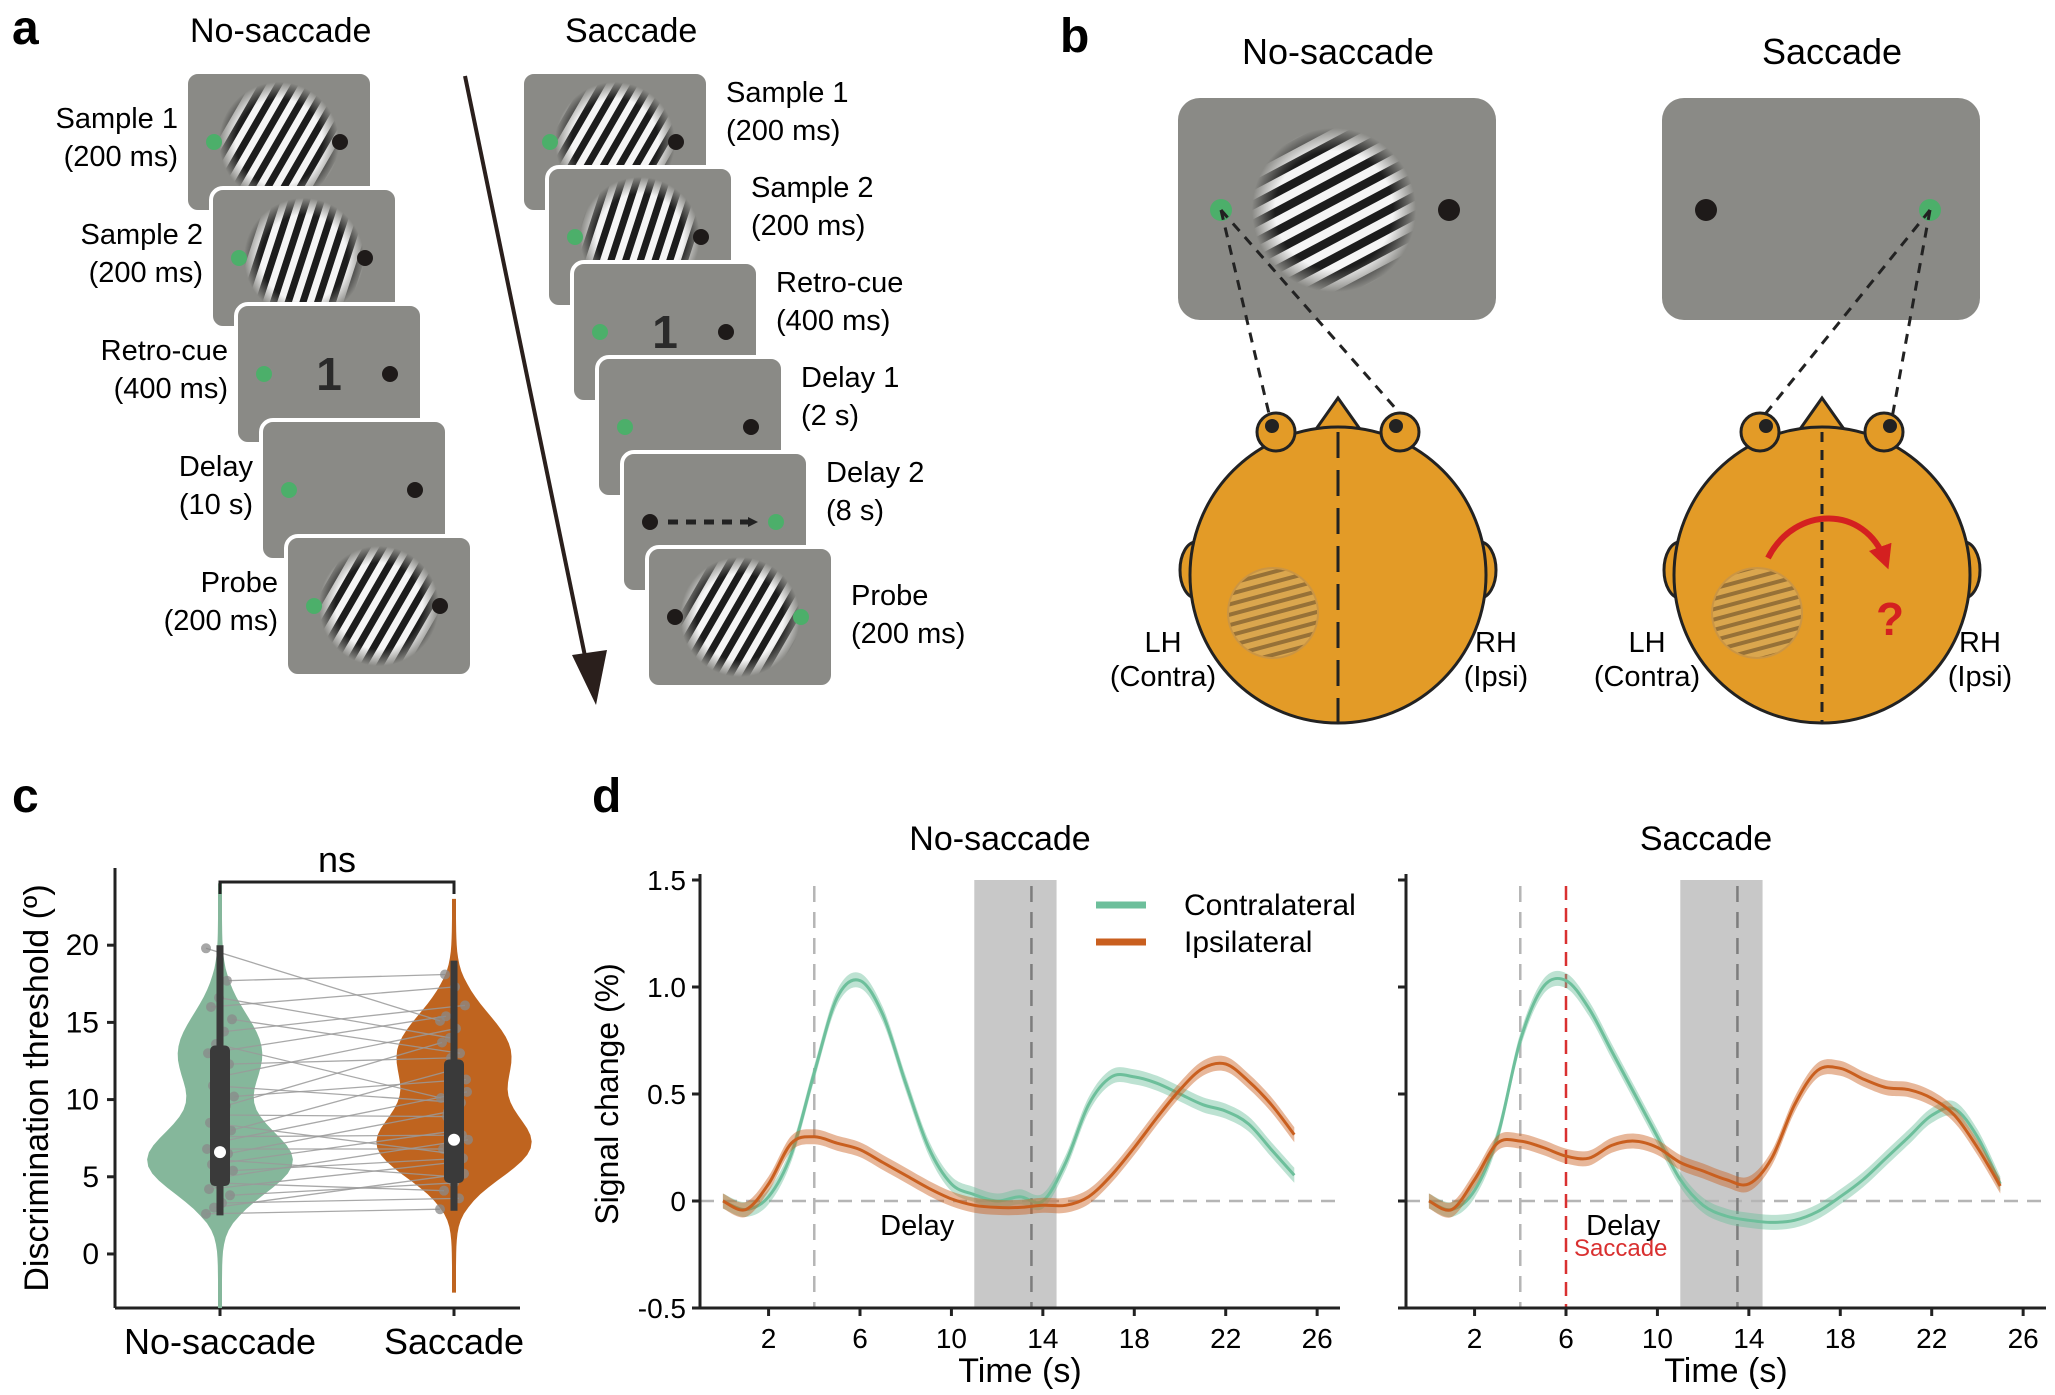 The height and width of the screenshot is (1395, 2055). I want to click on event-name: Probe, so click(239, 583).